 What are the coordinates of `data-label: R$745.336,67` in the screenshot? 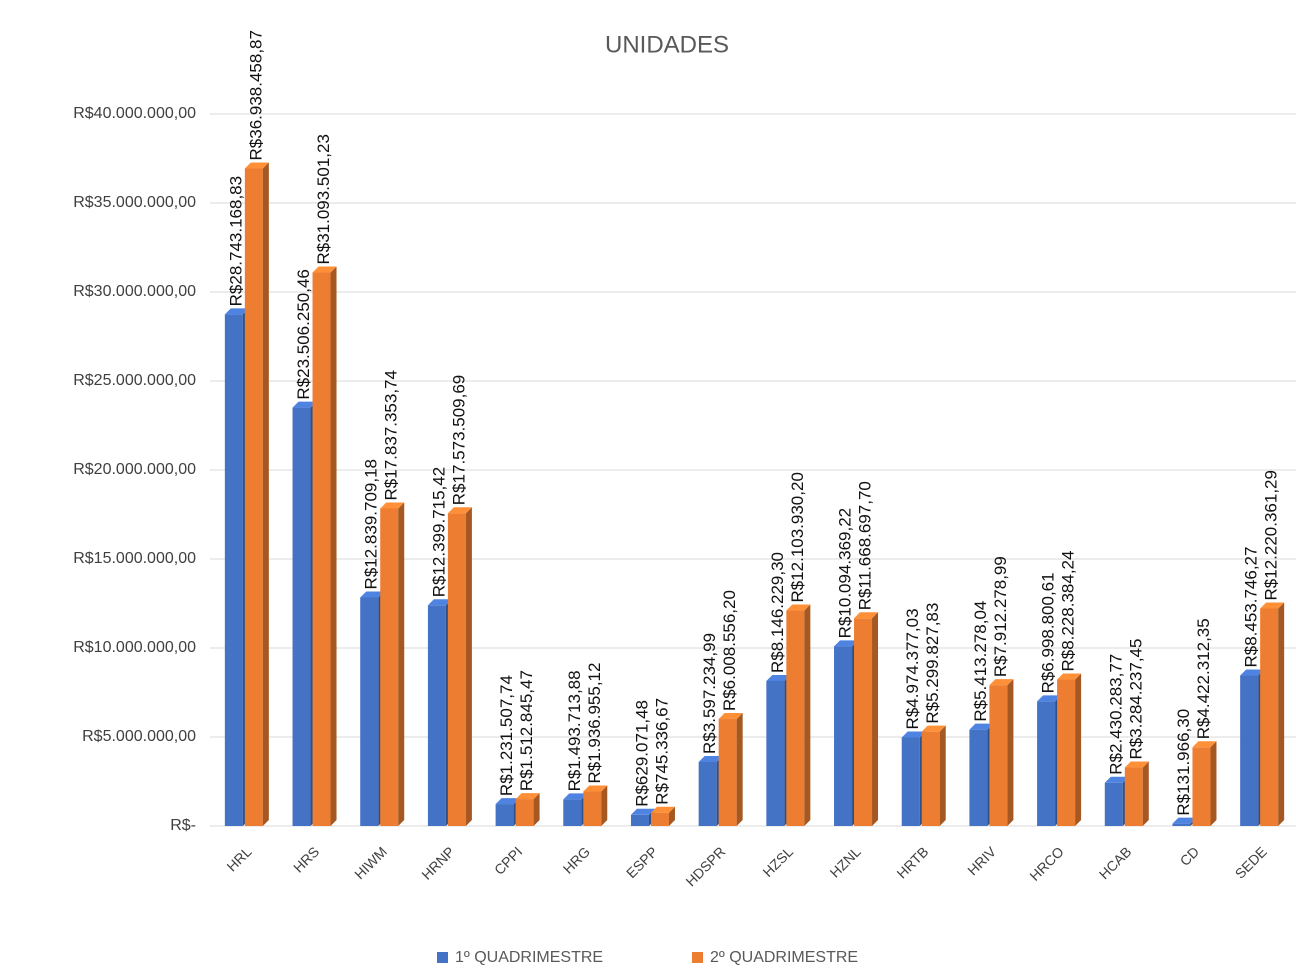 It's located at (661, 751).